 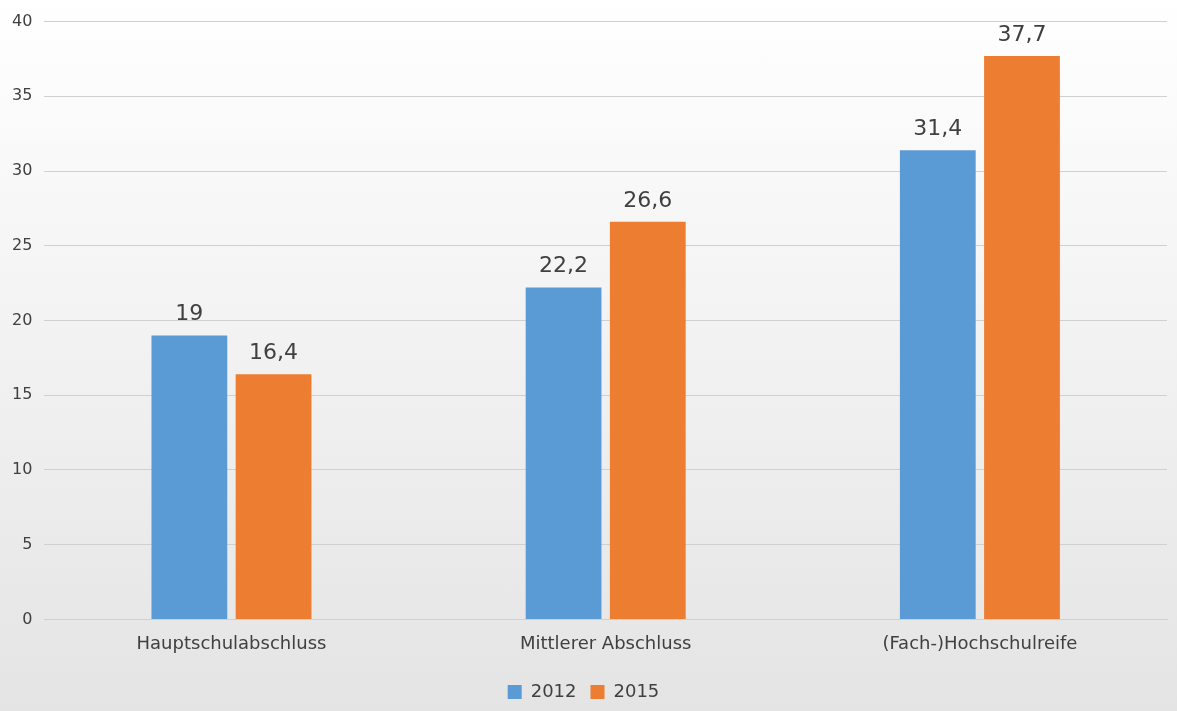 I want to click on legend-label: 2012, so click(x=553, y=690).